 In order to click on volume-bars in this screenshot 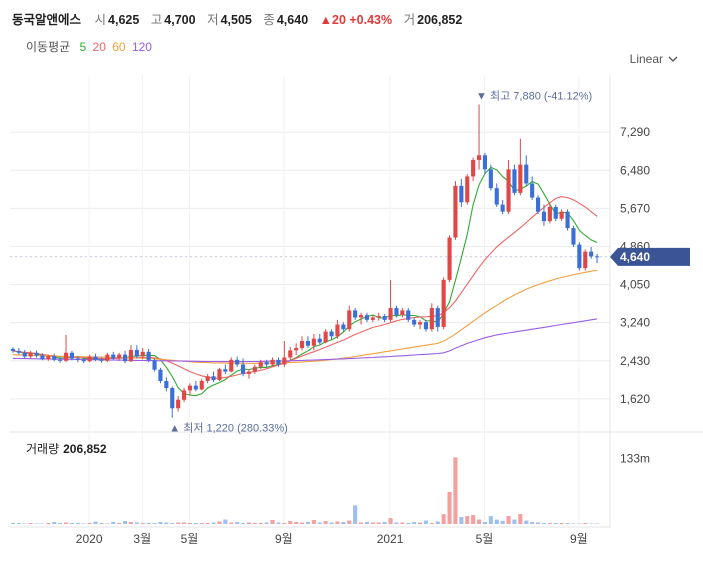, I will do `click(305, 490)`.